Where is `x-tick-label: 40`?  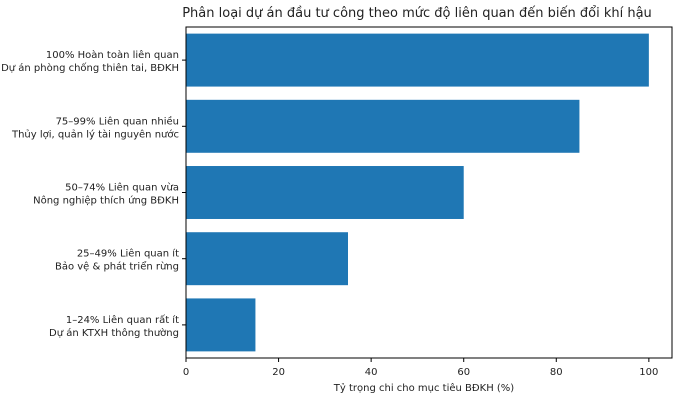
x-tick-label: 40 is located at coordinates (371, 372).